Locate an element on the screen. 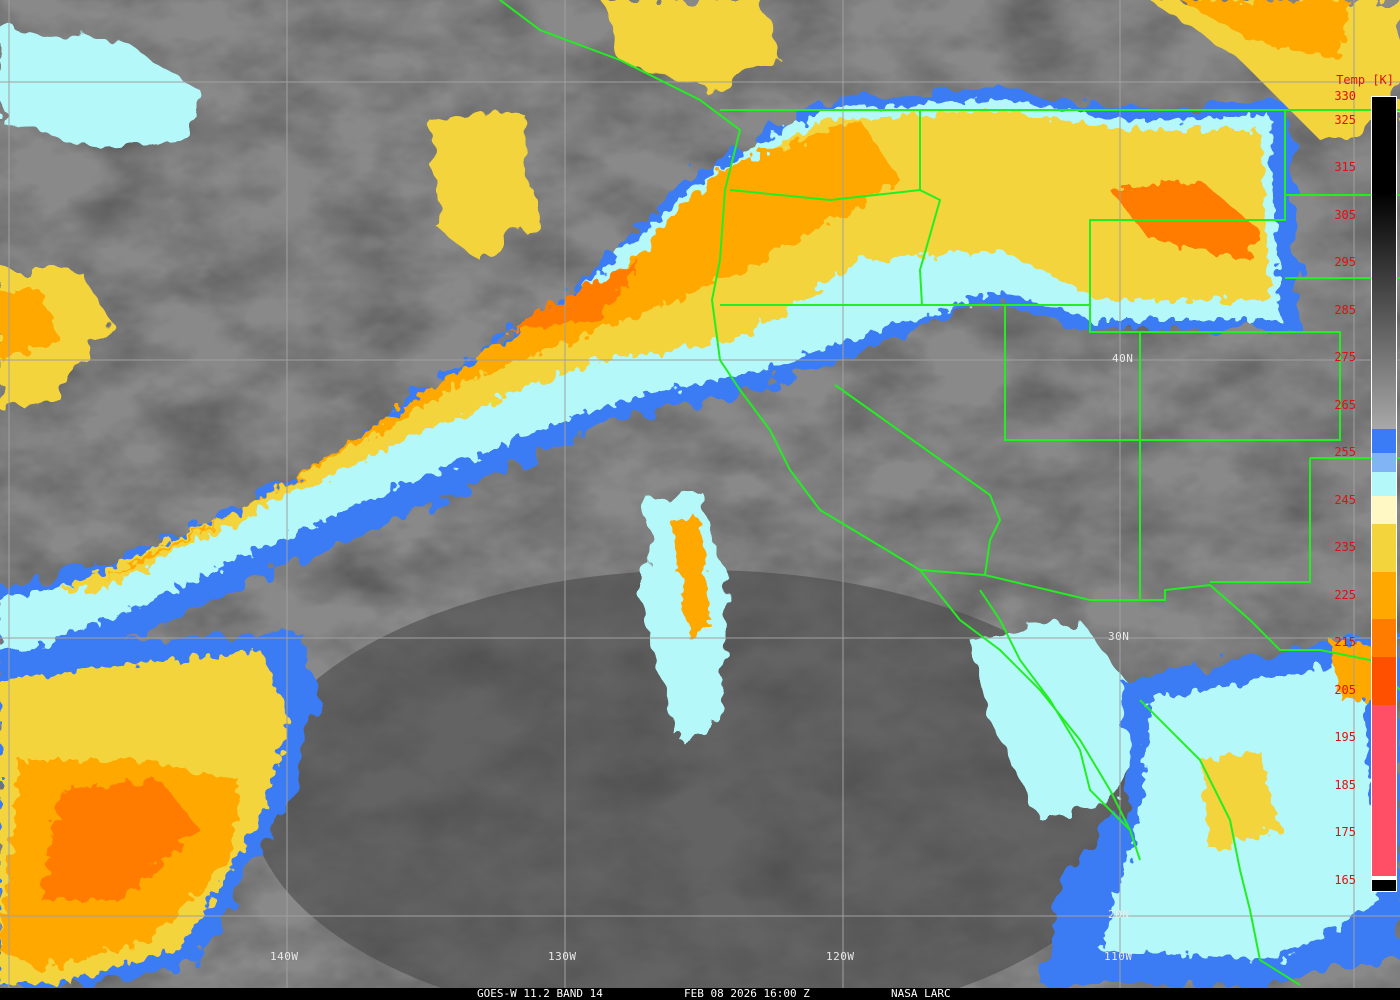  colorbar-tick-label: 235 is located at coordinates (1345, 547).